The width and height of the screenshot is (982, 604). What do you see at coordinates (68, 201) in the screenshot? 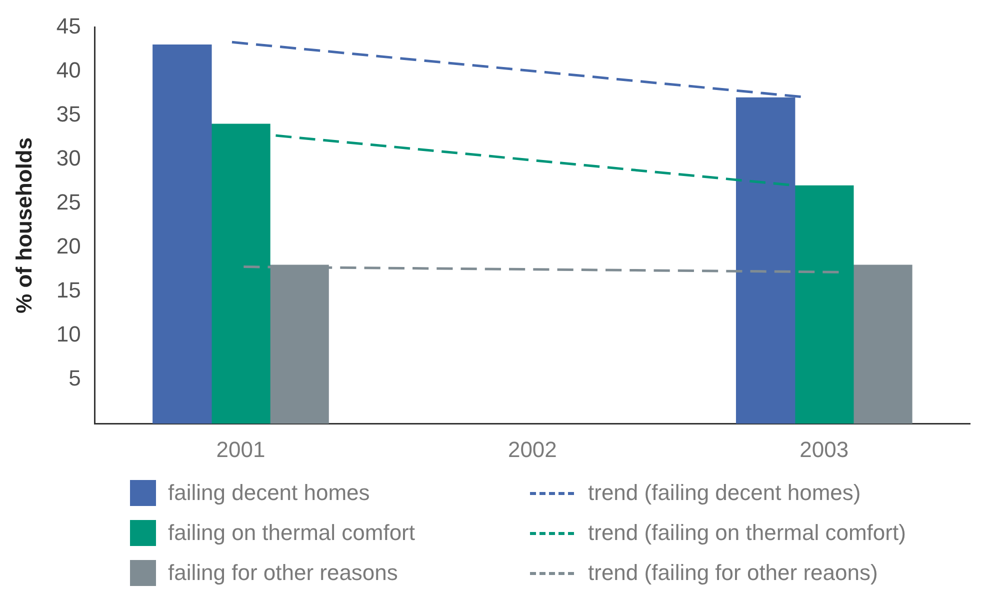
I see `y-tick-label: 25` at bounding box center [68, 201].